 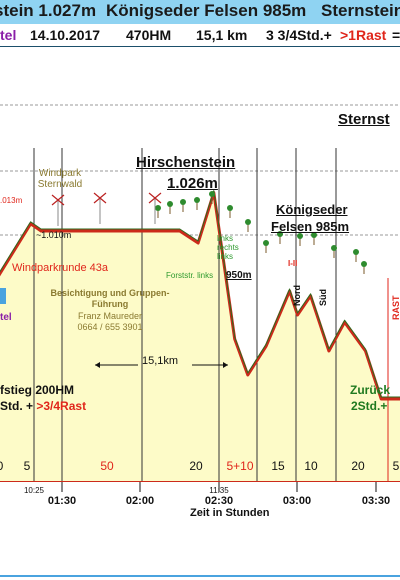 What do you see at coordinates (6, 317) in the screenshot?
I see `tel-left-label: tel` at bounding box center [6, 317].